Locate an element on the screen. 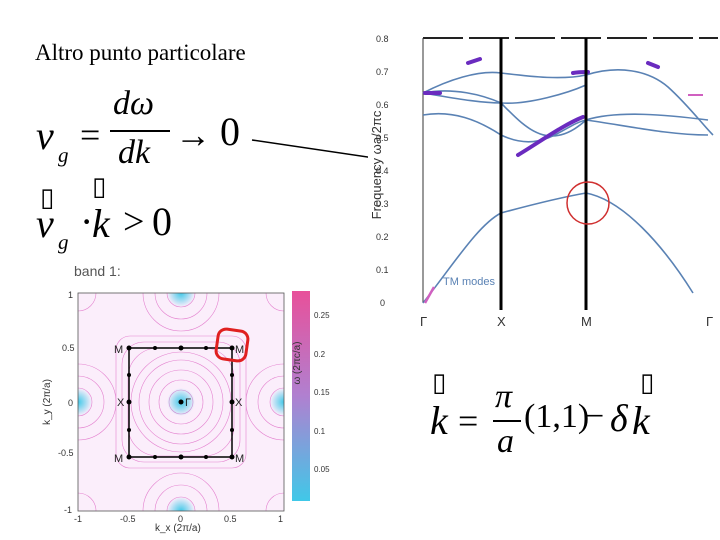 This screenshot has width=720, height=540. contour-xticks: -1 -0.5 0 0.5 1 is located at coordinates (178, 518).